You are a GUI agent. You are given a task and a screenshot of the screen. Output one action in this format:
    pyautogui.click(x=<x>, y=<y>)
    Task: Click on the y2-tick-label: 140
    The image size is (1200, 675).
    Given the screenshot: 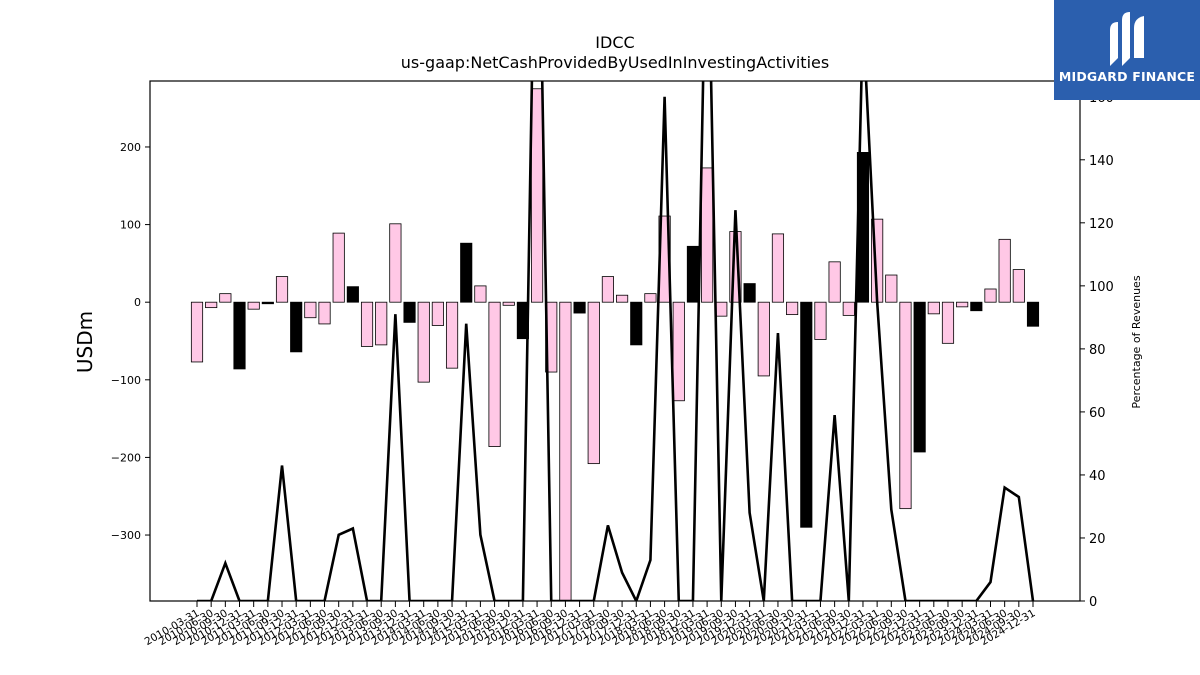 What is the action you would take?
    pyautogui.click(x=1101, y=161)
    